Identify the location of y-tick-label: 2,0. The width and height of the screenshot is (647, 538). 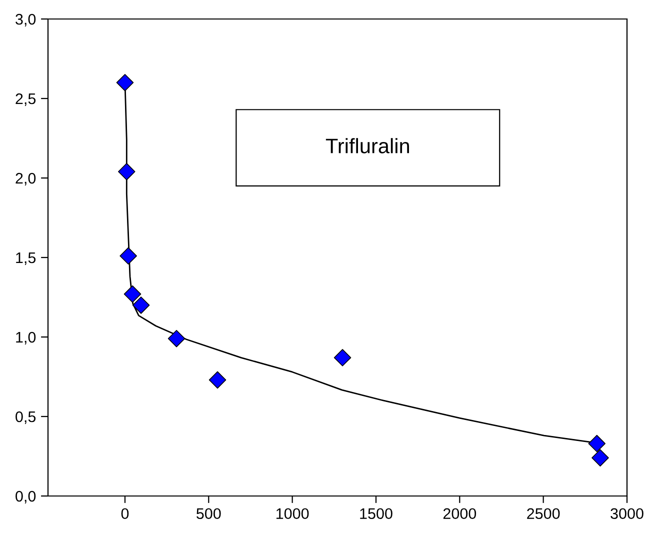
(26, 179).